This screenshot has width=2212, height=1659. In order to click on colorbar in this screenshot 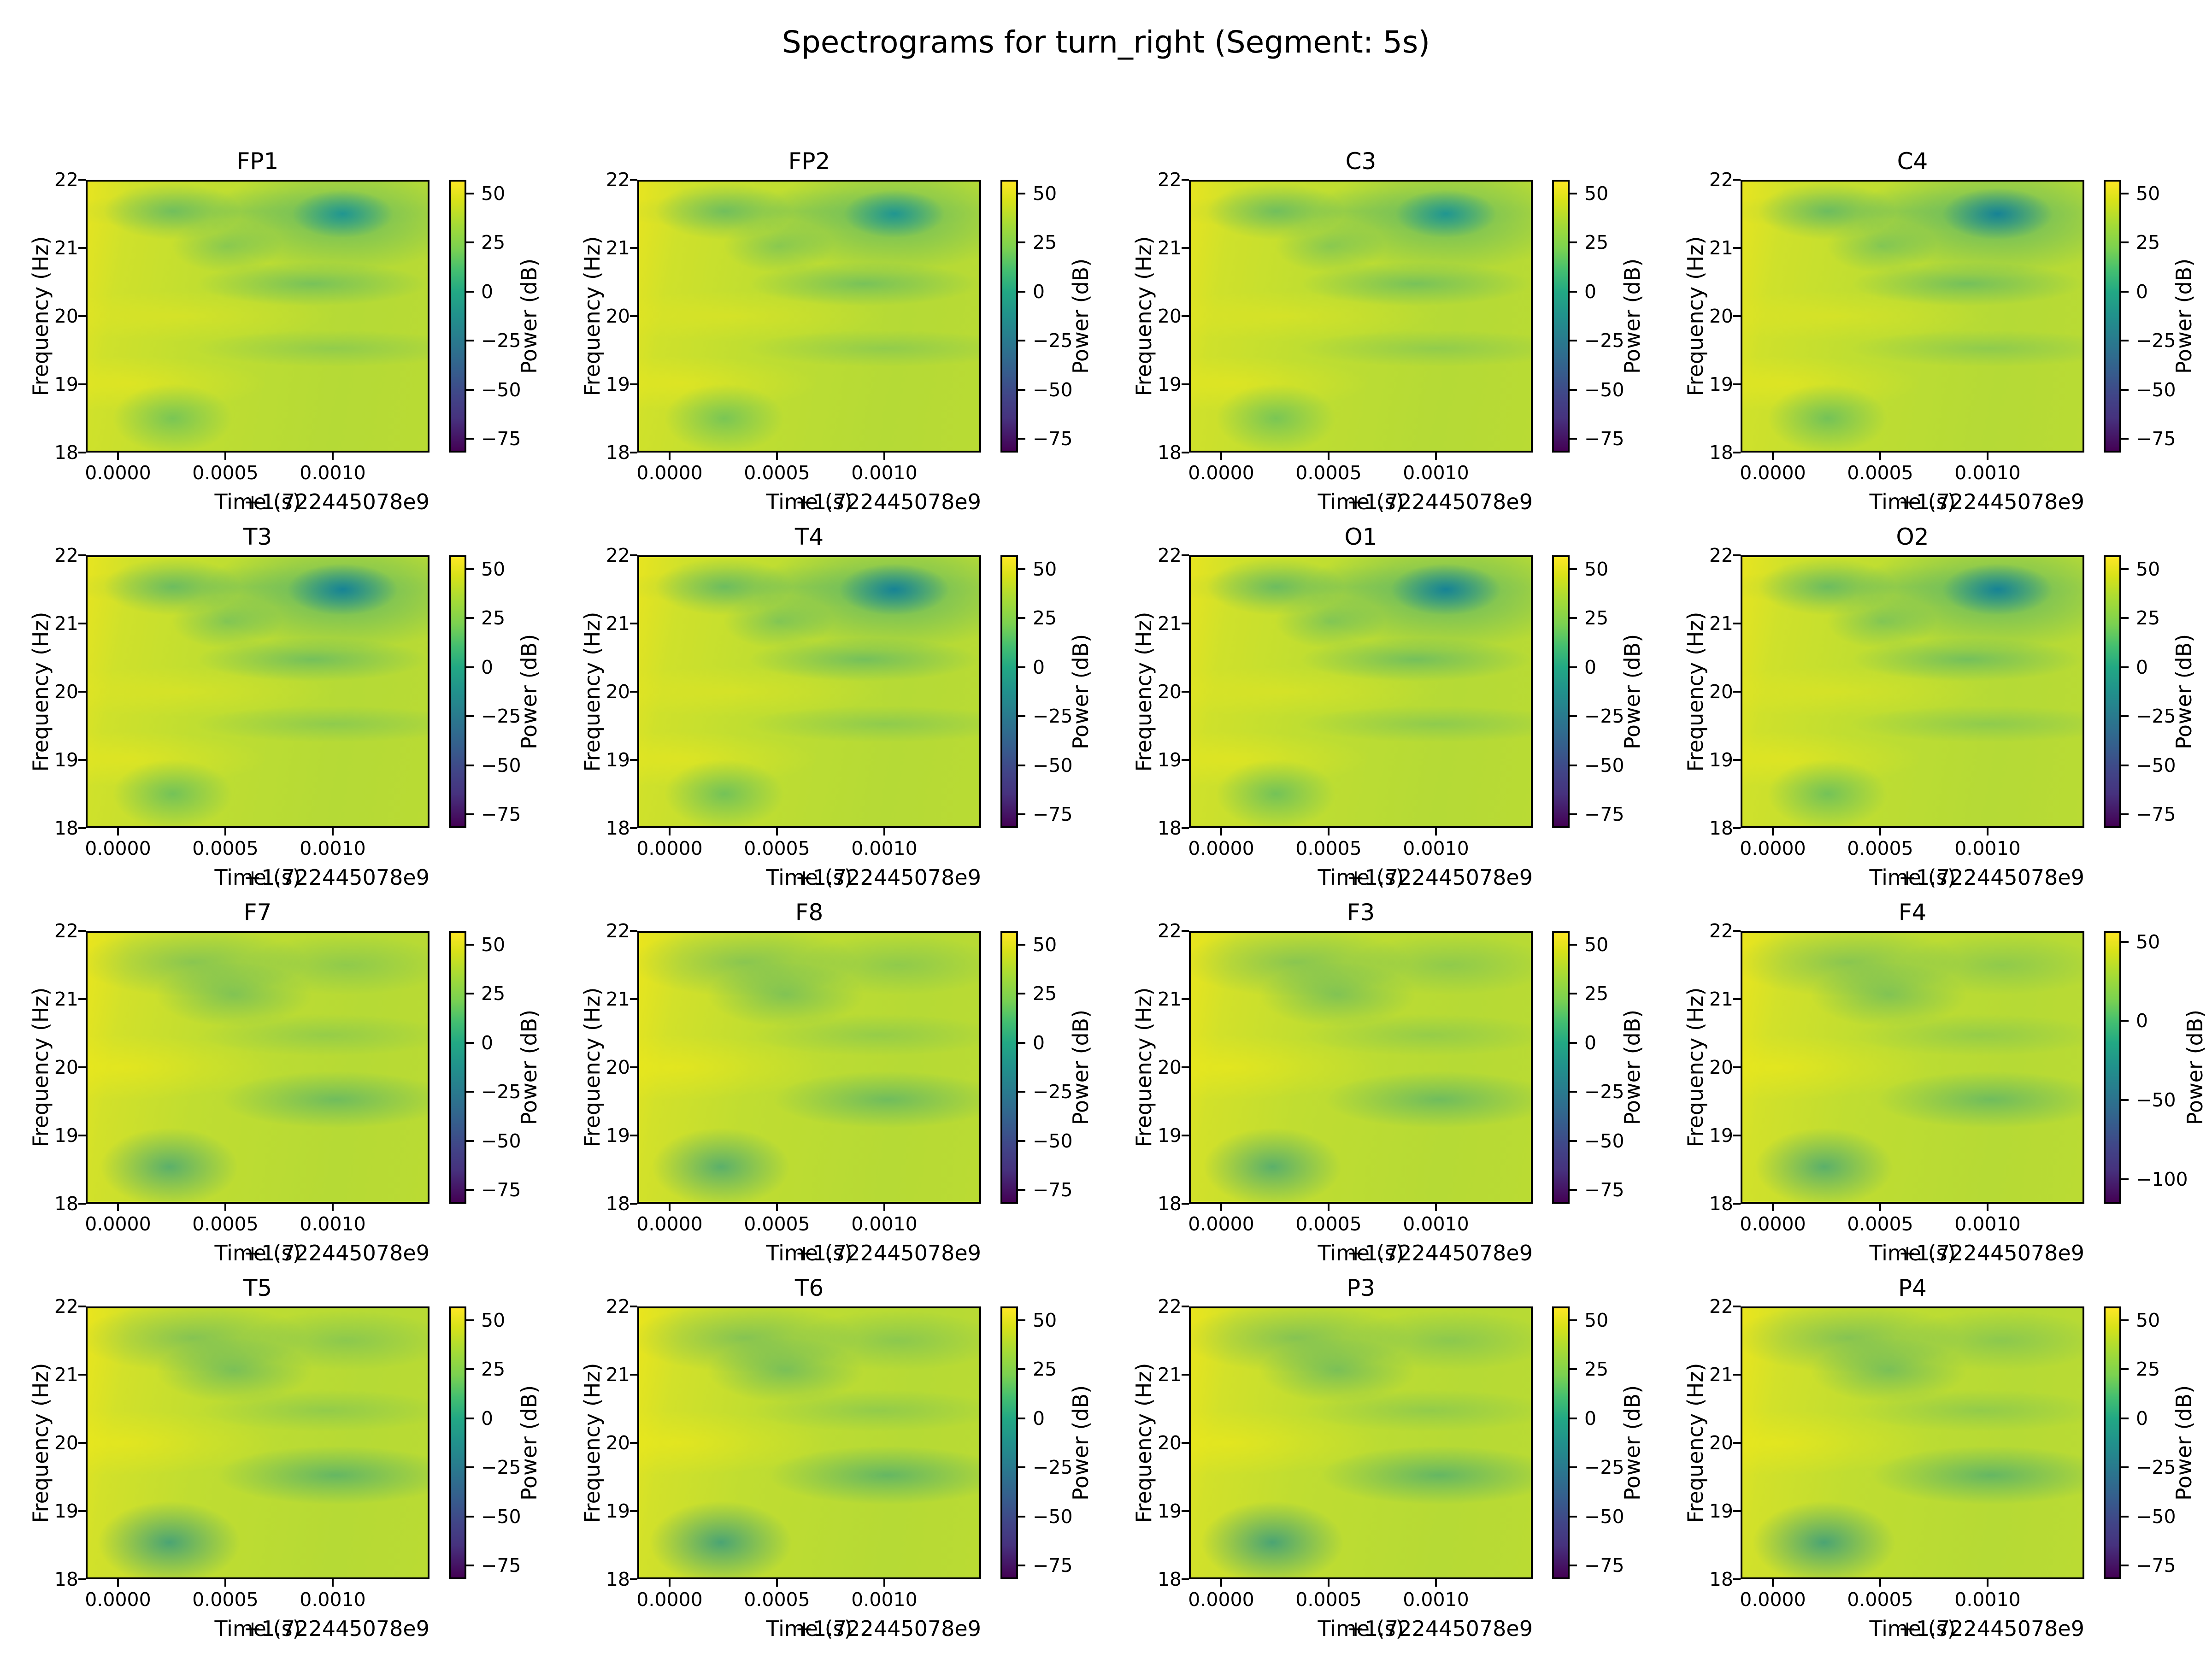, I will do `click(2112, 1442)`.